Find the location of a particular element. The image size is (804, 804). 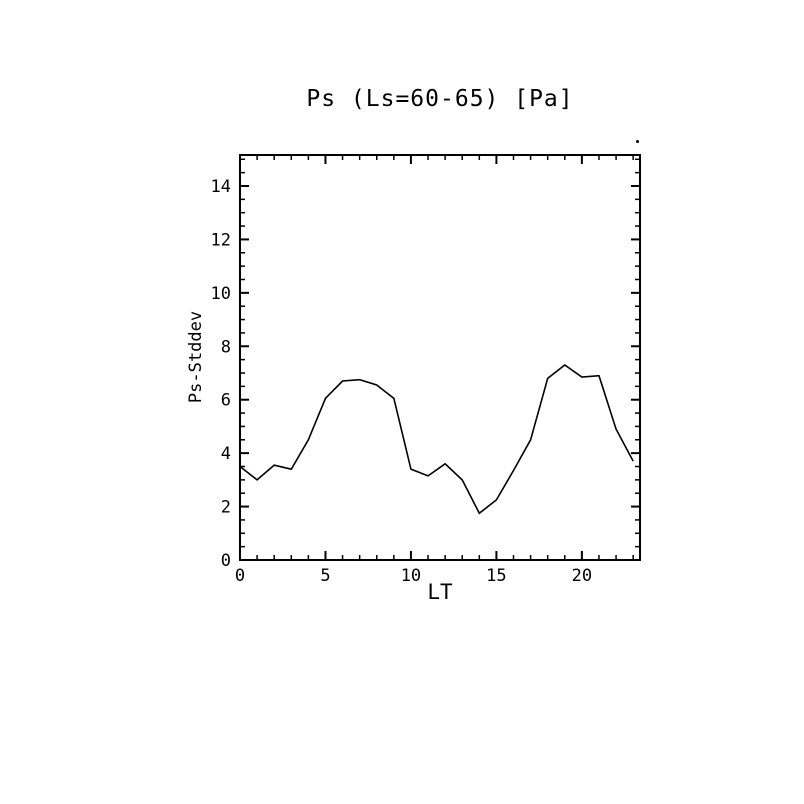

x-tick-label: 5 is located at coordinates (325, 576).